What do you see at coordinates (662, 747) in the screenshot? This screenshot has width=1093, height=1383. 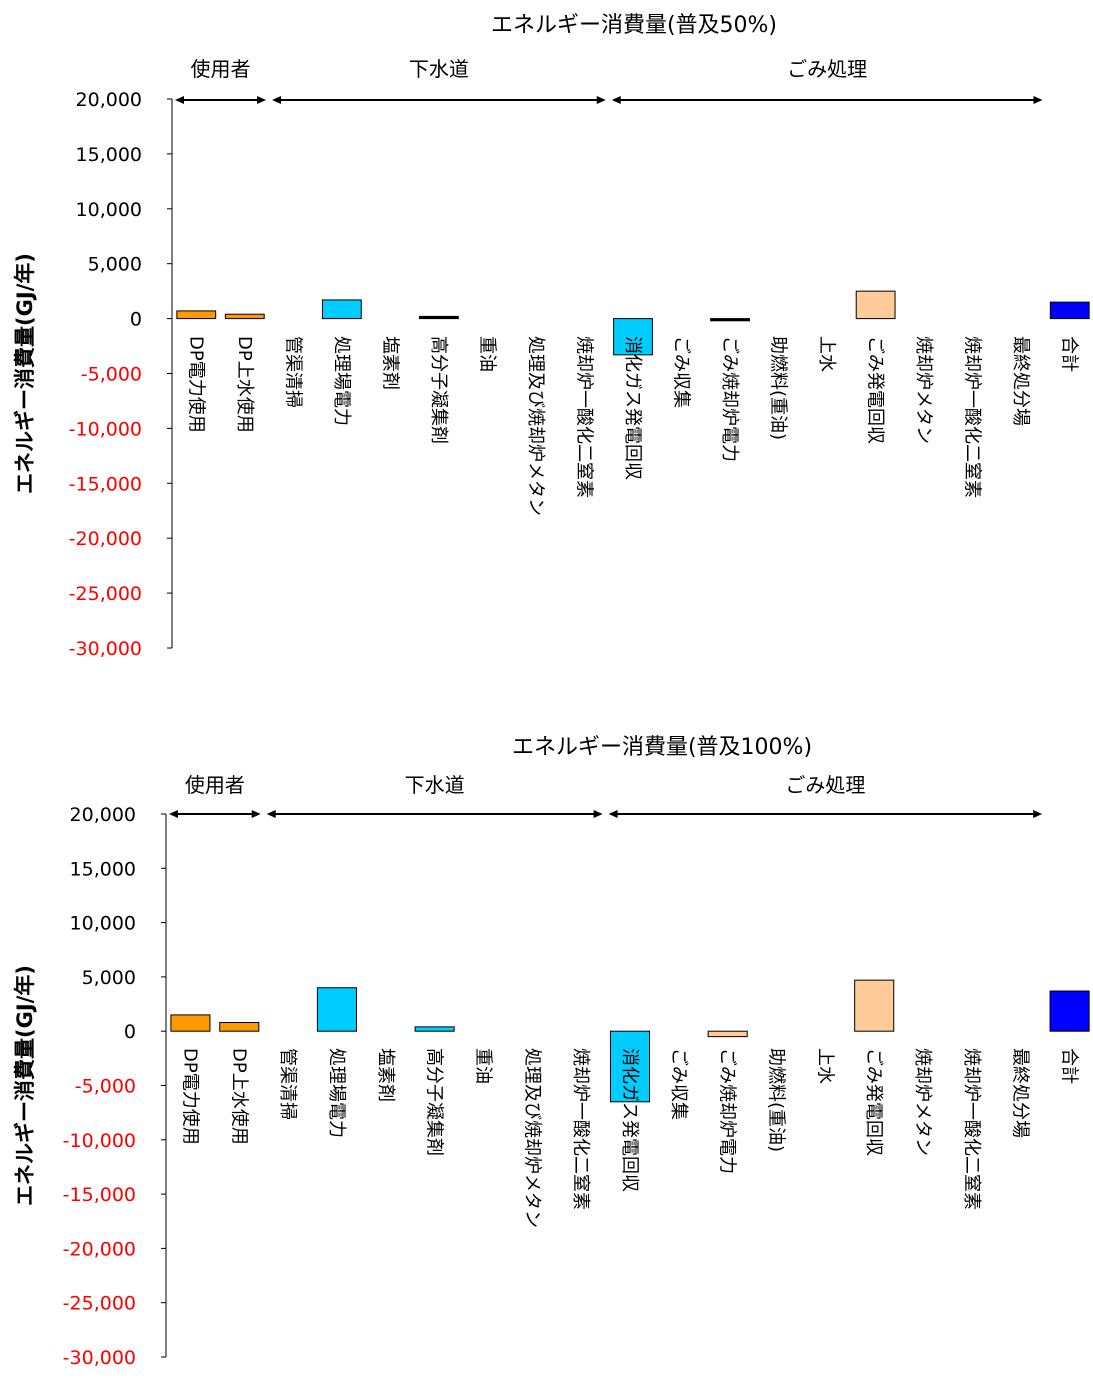 I see `chart-title: エネルギー消費量(普及100%)` at bounding box center [662, 747].